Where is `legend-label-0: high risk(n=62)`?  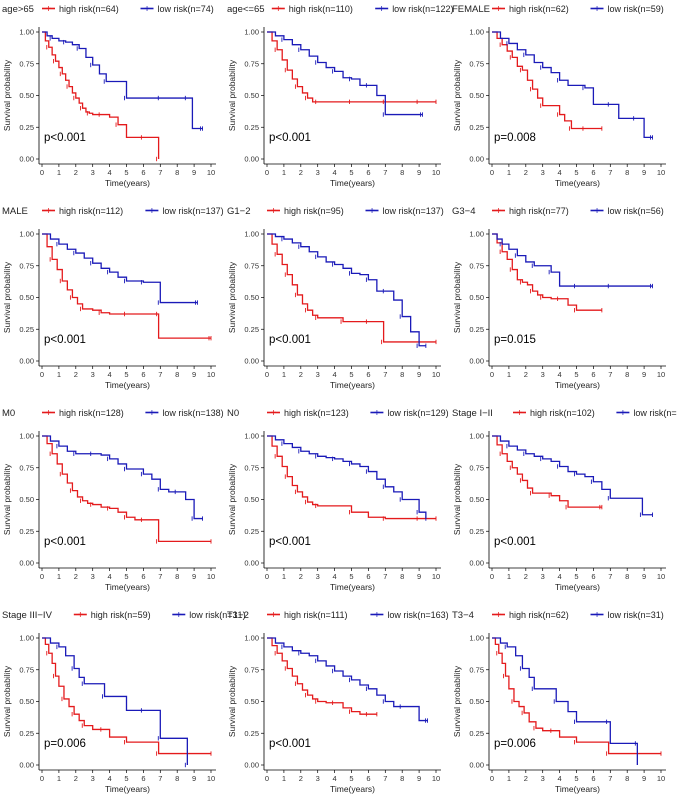 legend-label-0: high risk(n=62) is located at coordinates (539, 9).